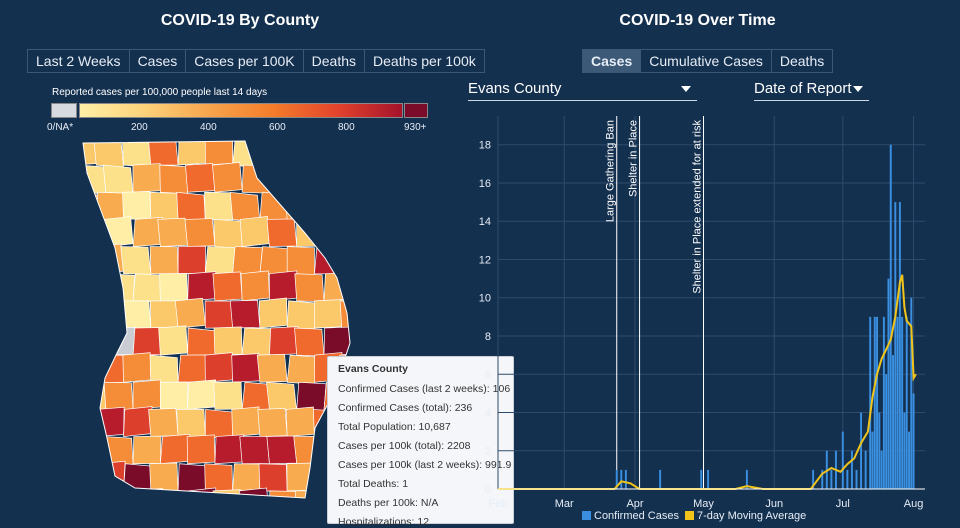 Image resolution: width=960 pixels, height=528 pixels. What do you see at coordinates (335, 61) in the screenshot?
I see `tab-deaths: Deaths` at bounding box center [335, 61].